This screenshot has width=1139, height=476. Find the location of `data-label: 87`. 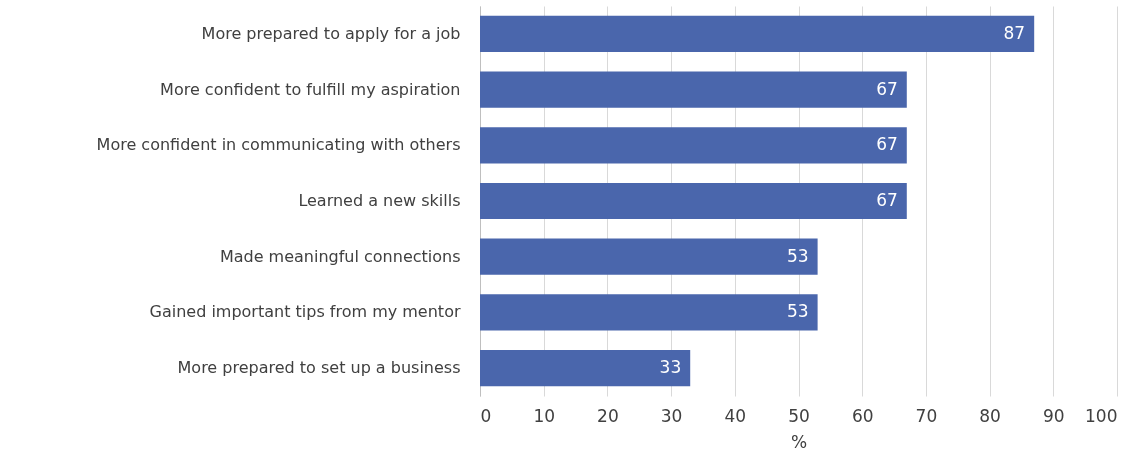

data-label: 87 is located at coordinates (1014, 32).